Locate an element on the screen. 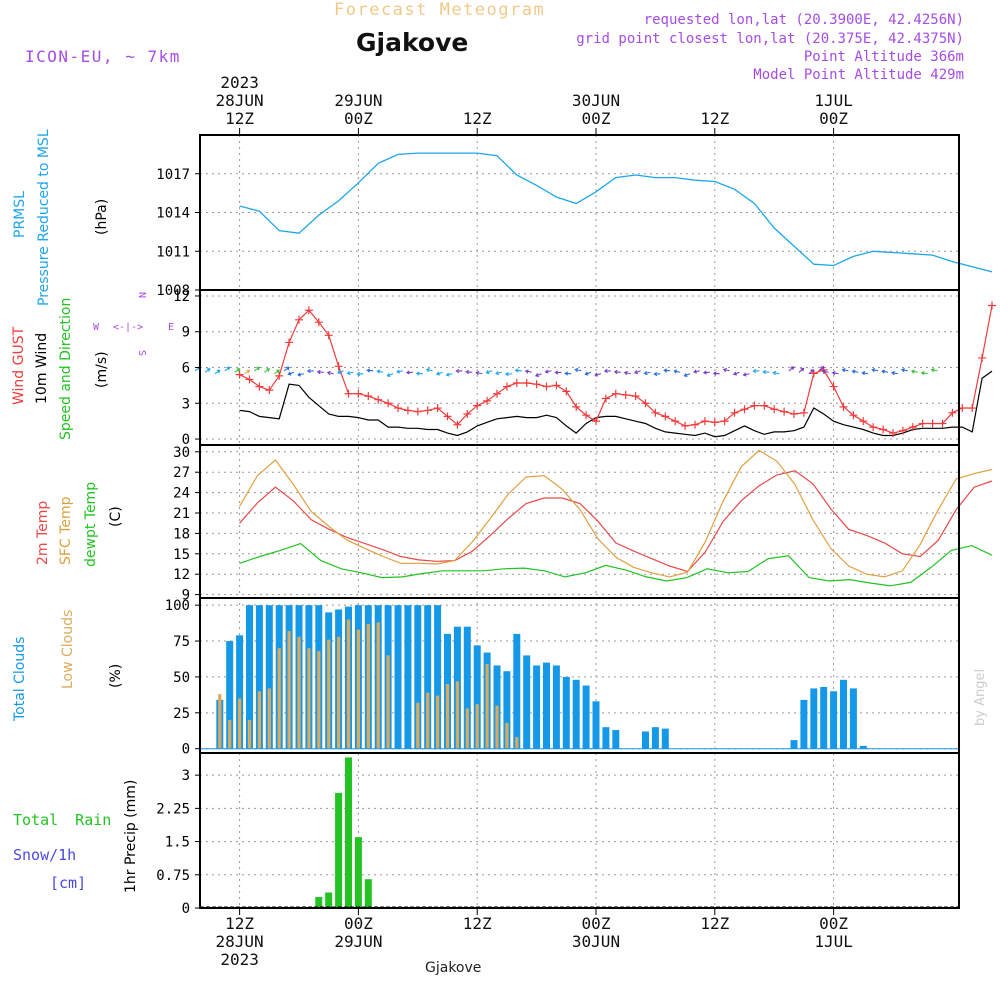 This screenshot has height=1000, width=1000. top-x-tick-label: 12Z is located at coordinates (239, 118).